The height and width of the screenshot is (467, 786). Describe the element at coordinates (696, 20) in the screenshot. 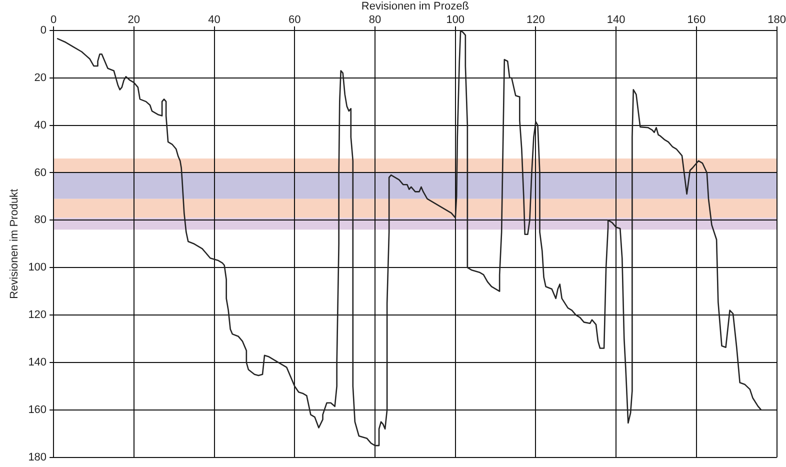

I see `x-tick-label: 160` at that location.